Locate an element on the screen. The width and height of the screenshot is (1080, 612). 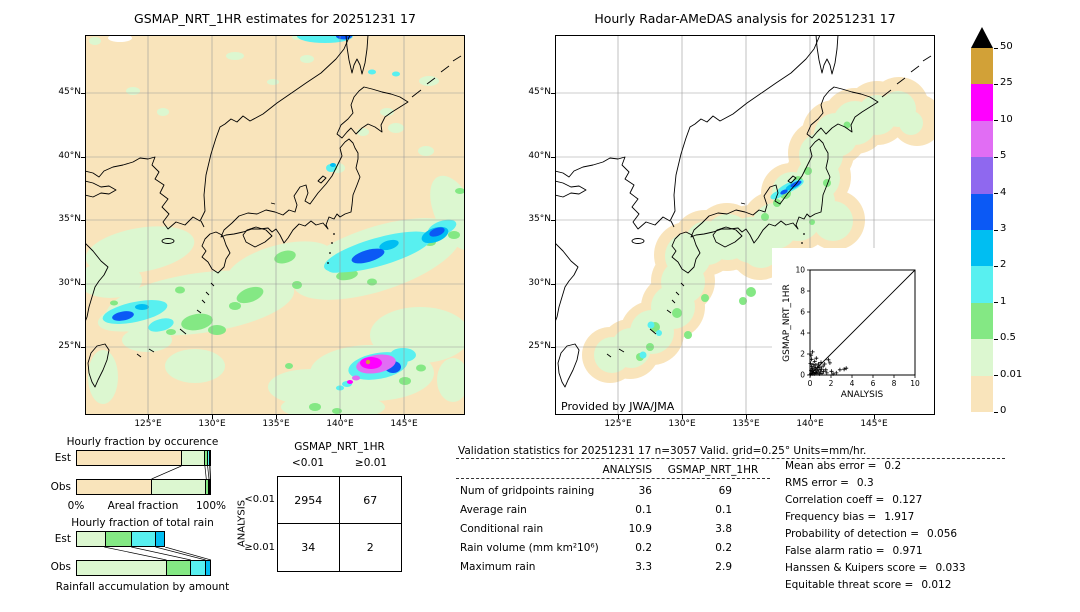
svg-text: 2 is located at coordinates (831, 383).